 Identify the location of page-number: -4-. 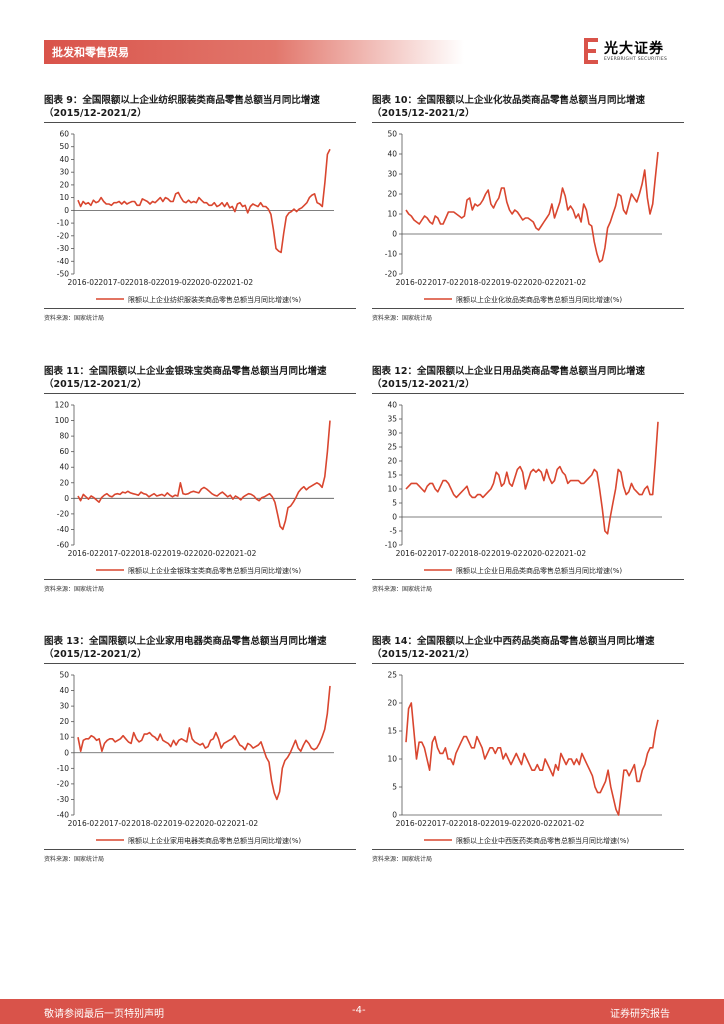
(359, 1010).